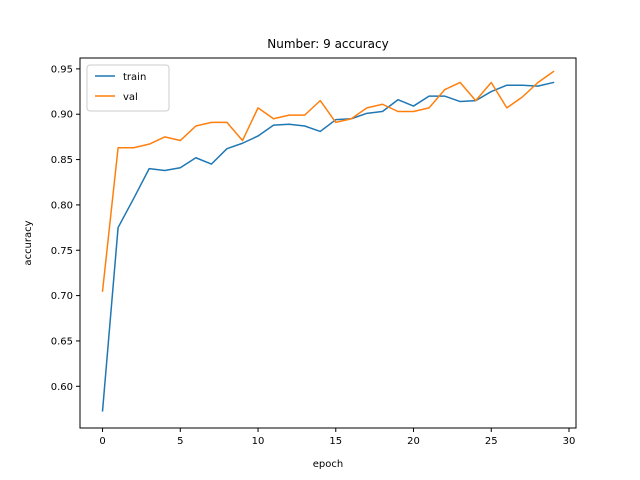 The width and height of the screenshot is (640, 480). I want to click on y-tick-label: 0.90, so click(62, 115).